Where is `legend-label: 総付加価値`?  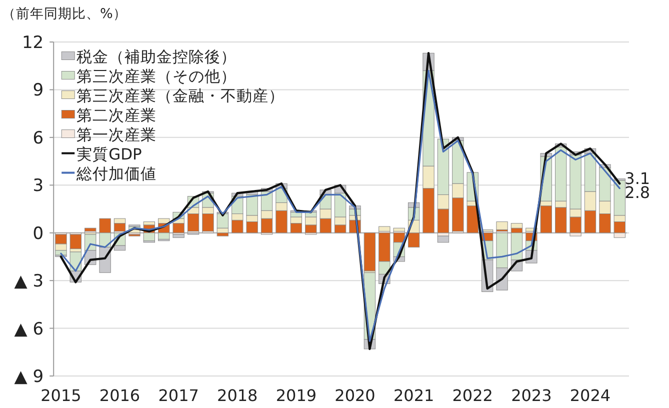 legend-label: 総付加価値 is located at coordinates (116, 173).